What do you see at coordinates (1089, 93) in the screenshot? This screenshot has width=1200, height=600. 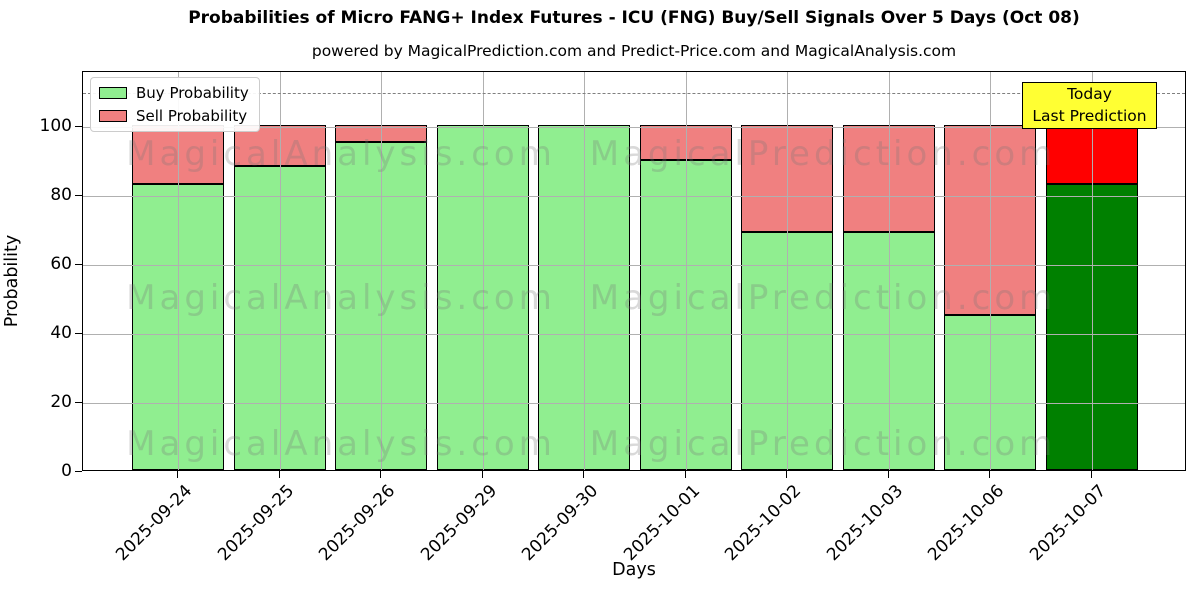 I see `annotation-line1: Today` at bounding box center [1089, 93].